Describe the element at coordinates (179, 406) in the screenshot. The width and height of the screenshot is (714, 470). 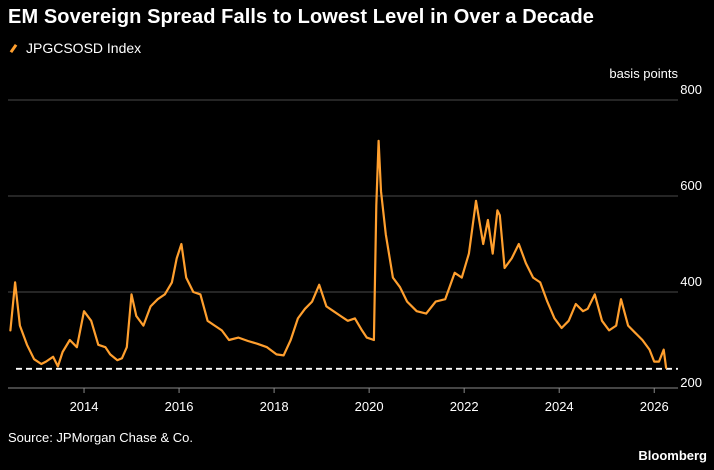
I see `x-tick-label-2016: 2016` at that location.